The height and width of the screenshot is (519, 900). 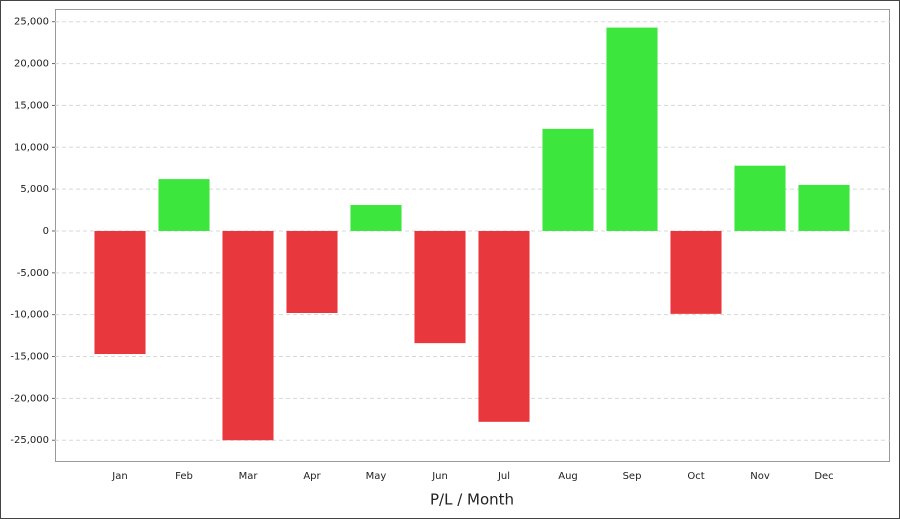 What do you see at coordinates (184, 476) in the screenshot?
I see `x-tick-label: Feb` at bounding box center [184, 476].